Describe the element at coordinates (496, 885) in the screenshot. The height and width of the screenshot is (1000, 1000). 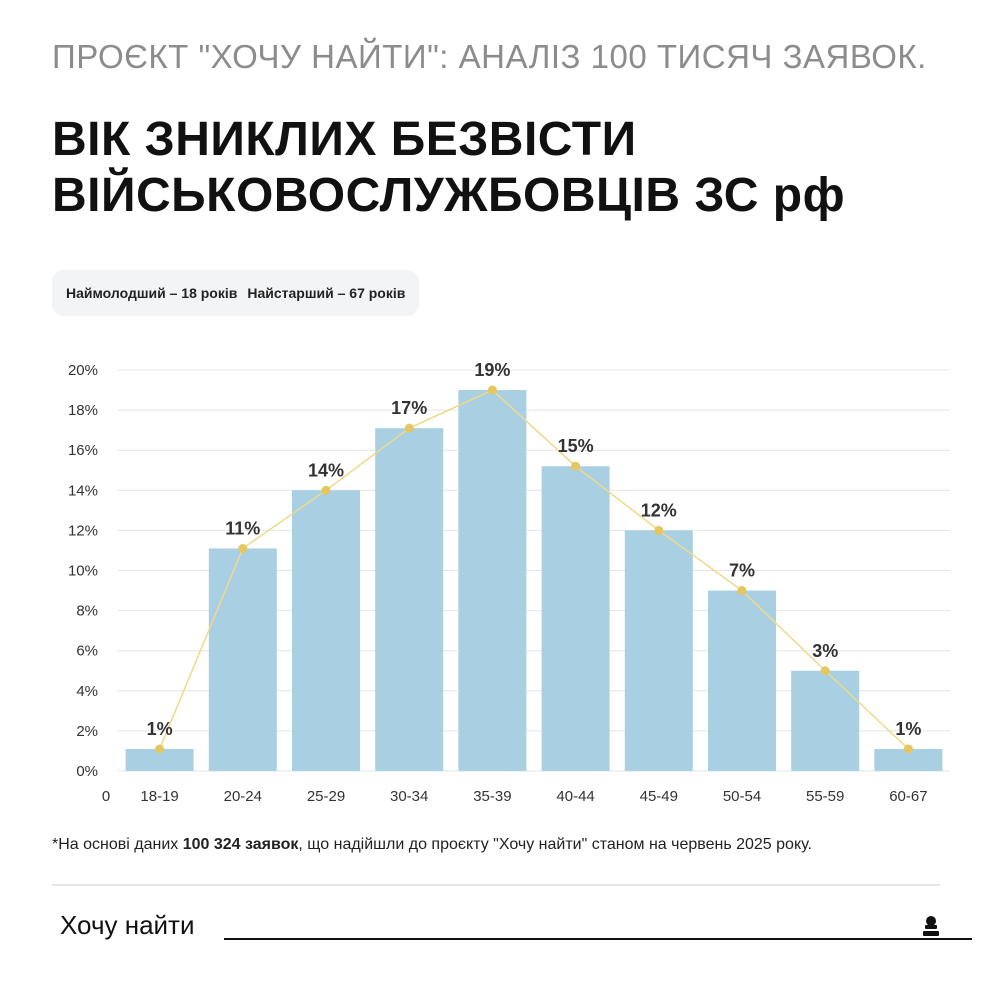
I see `divider` at that location.